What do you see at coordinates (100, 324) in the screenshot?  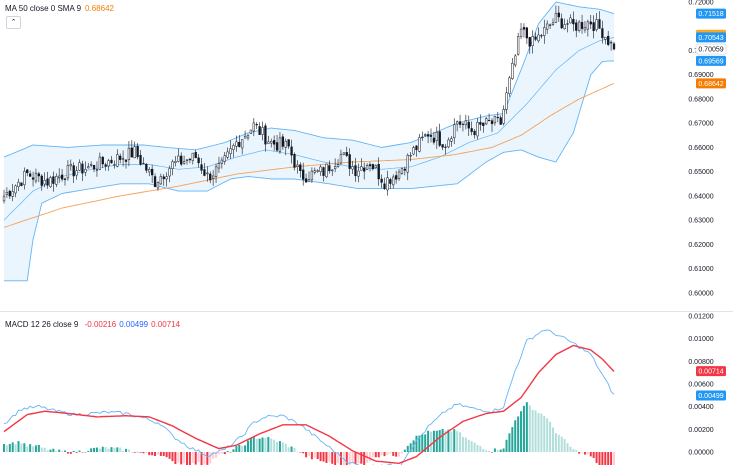 I see `macd-legend-macd: -0.00216` at bounding box center [100, 324].